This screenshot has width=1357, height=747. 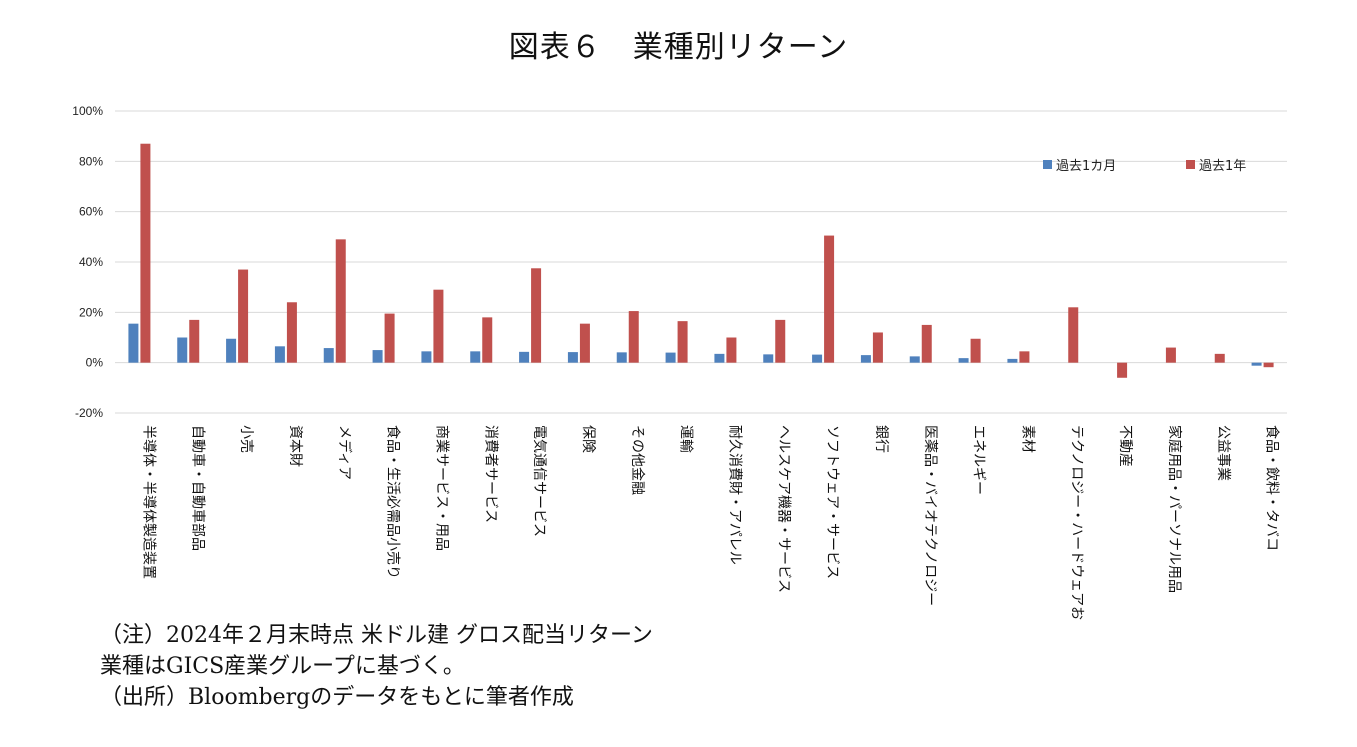 What do you see at coordinates (1272, 488) in the screenshot?
I see `x-category-label: 食品・飲料・タバコ` at bounding box center [1272, 488].